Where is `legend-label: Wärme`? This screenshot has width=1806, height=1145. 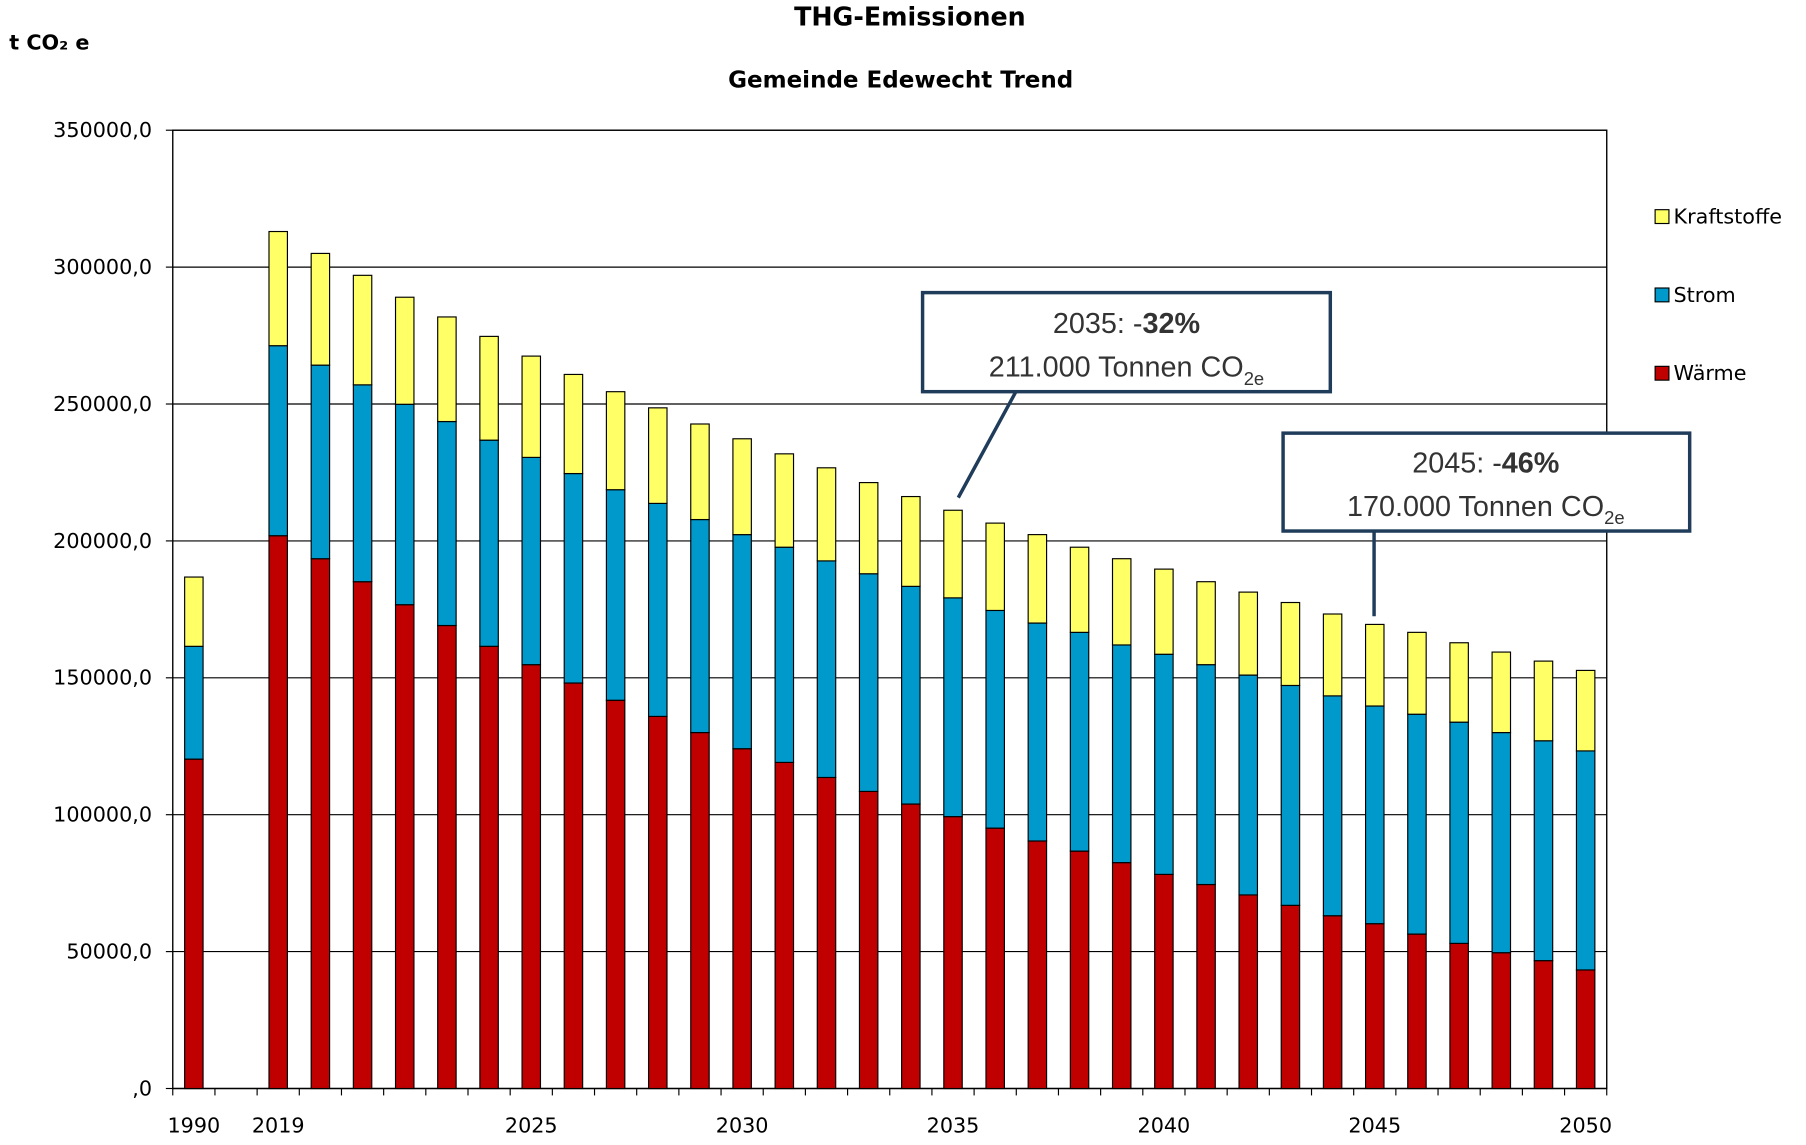 legend-label: Wärme is located at coordinates (1710, 373).